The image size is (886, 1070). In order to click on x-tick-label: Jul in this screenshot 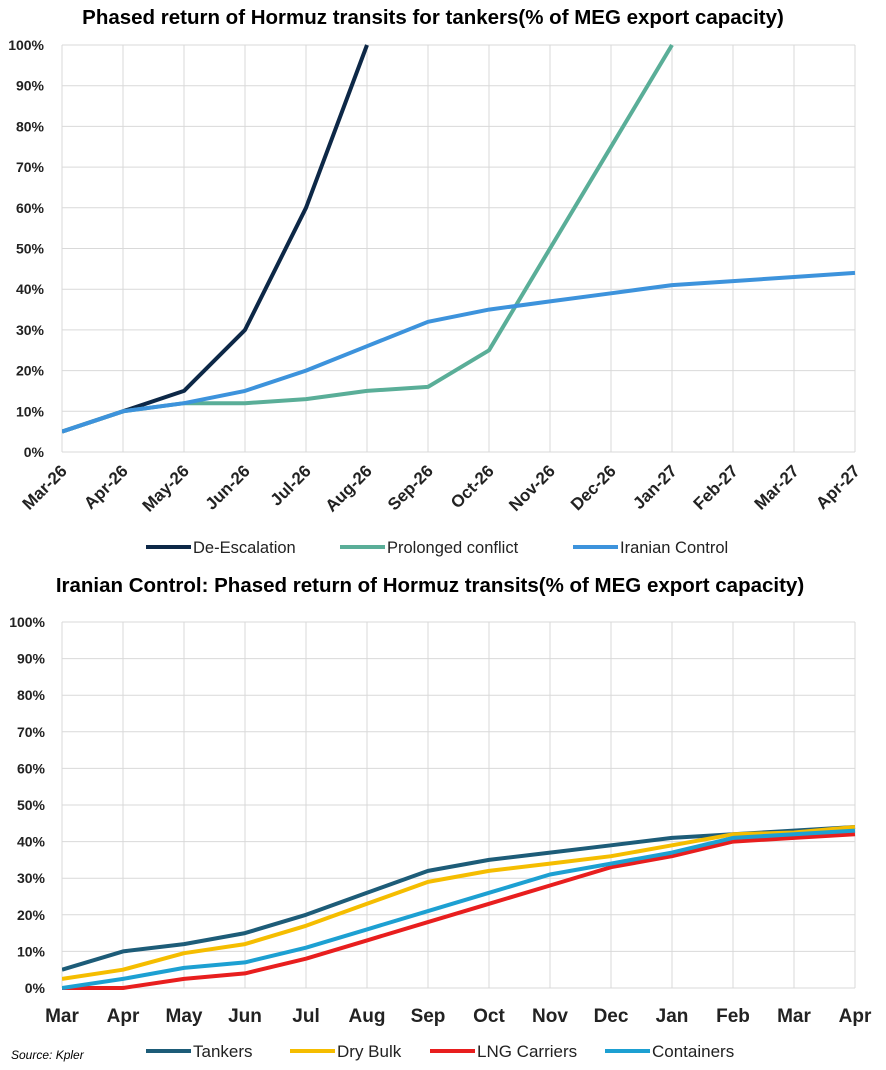, I will do `click(305, 1016)`.